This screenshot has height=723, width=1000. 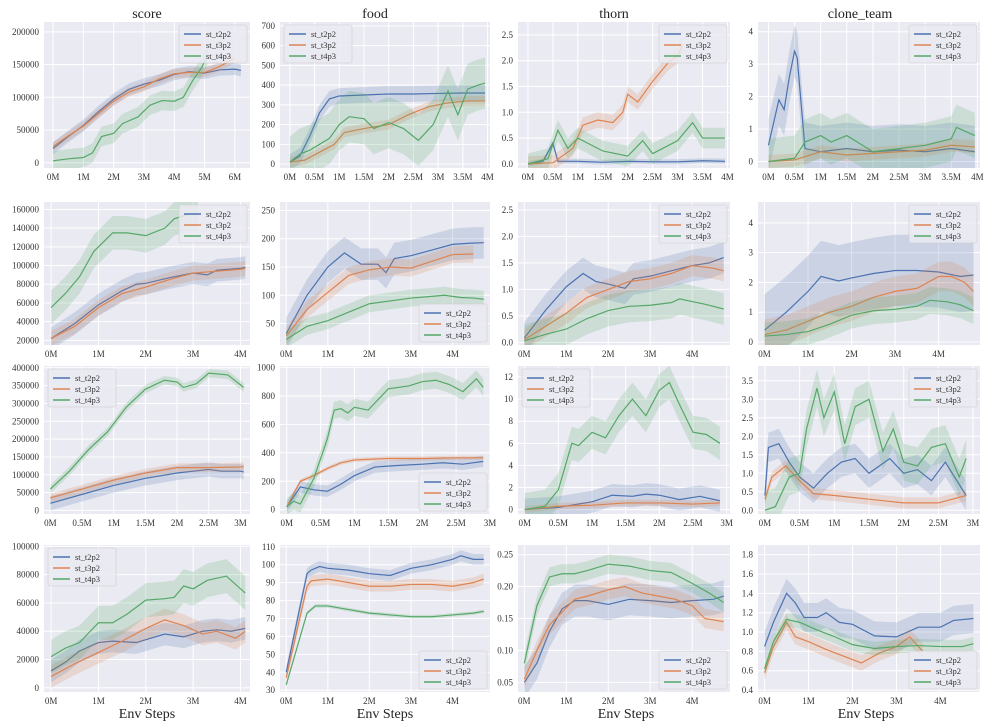 What do you see at coordinates (509, 399) in the screenshot?
I see `y-tick-label: 10` at bounding box center [509, 399].